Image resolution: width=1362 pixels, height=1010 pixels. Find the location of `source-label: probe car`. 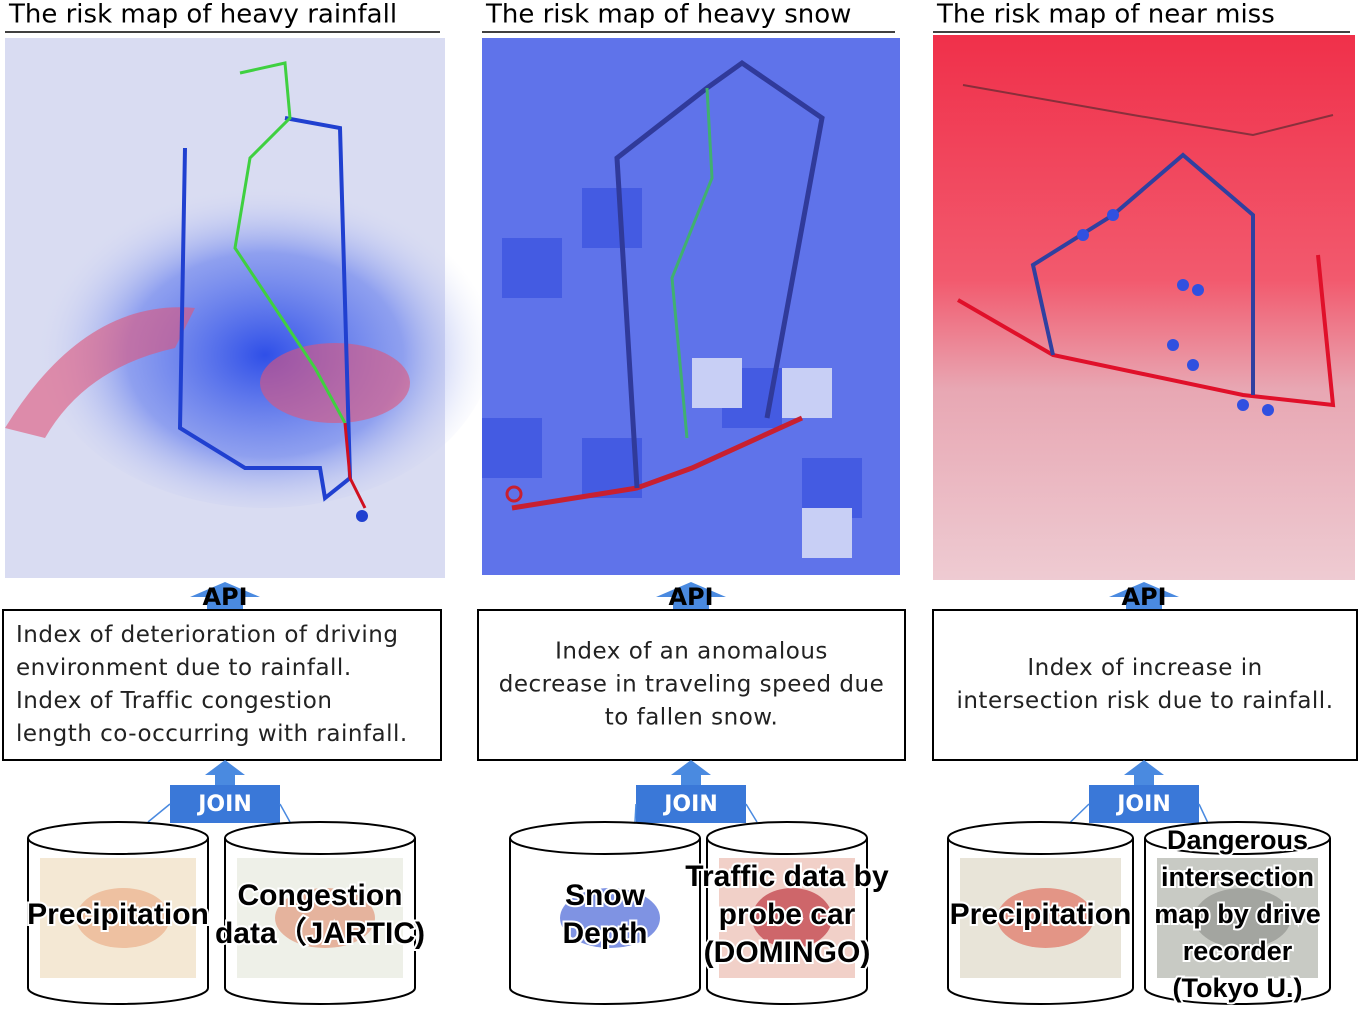

source-label: probe car is located at coordinates (787, 914).